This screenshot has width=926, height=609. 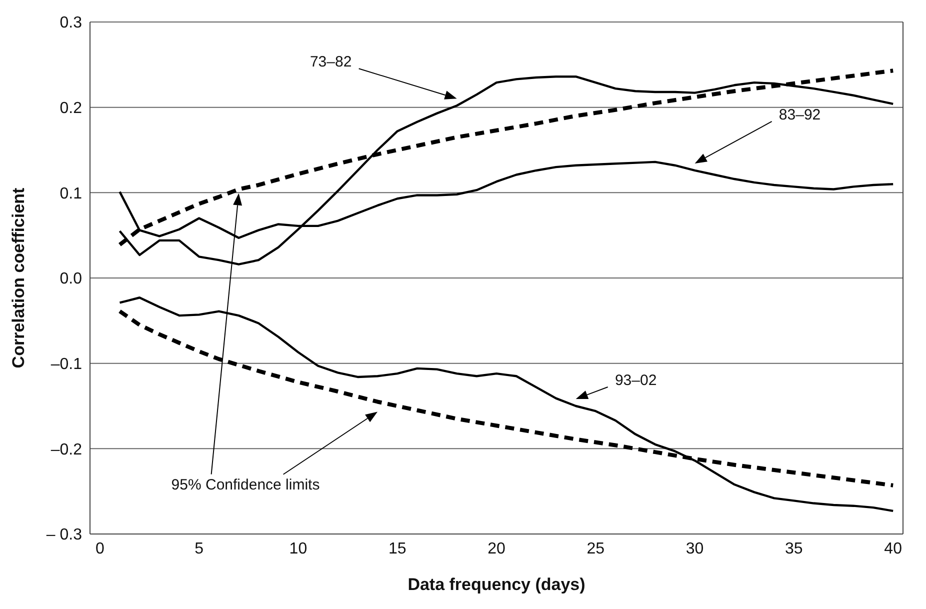 I want to click on y-tick-label: 0.3, so click(x=71, y=23).